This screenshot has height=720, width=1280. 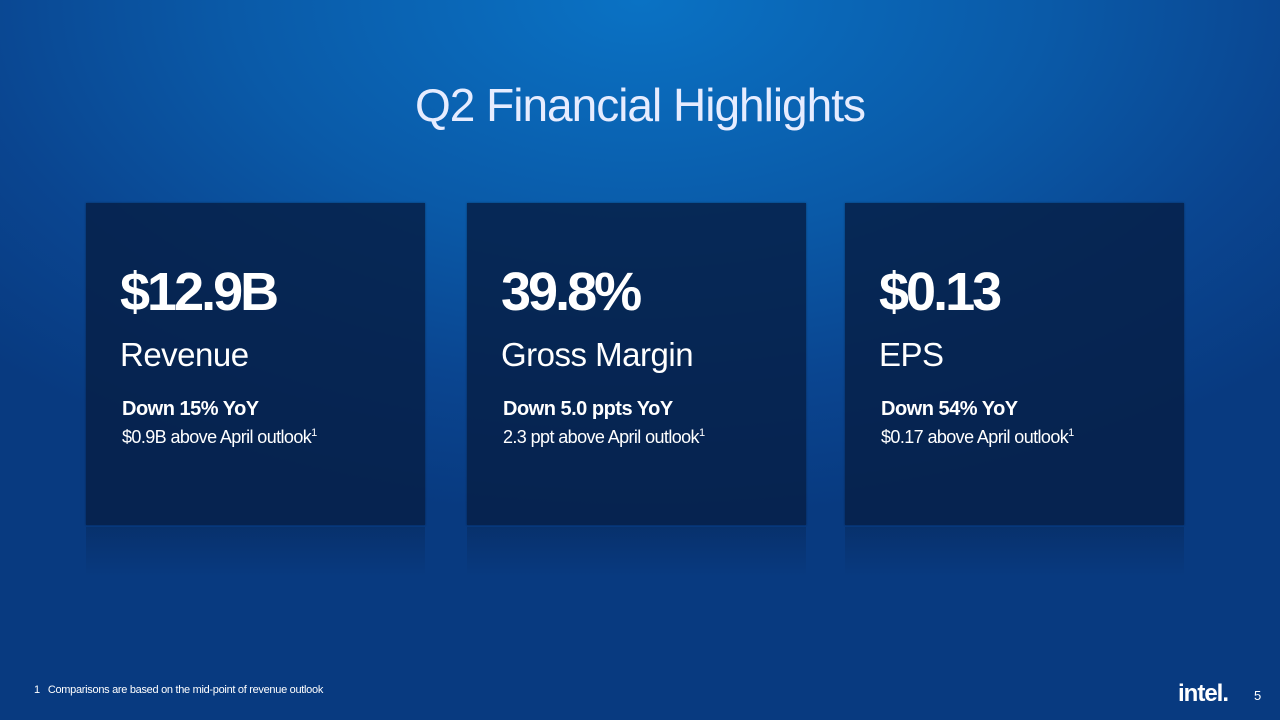 What do you see at coordinates (571, 292) in the screenshot?
I see `metric-value: 39.8%` at bounding box center [571, 292].